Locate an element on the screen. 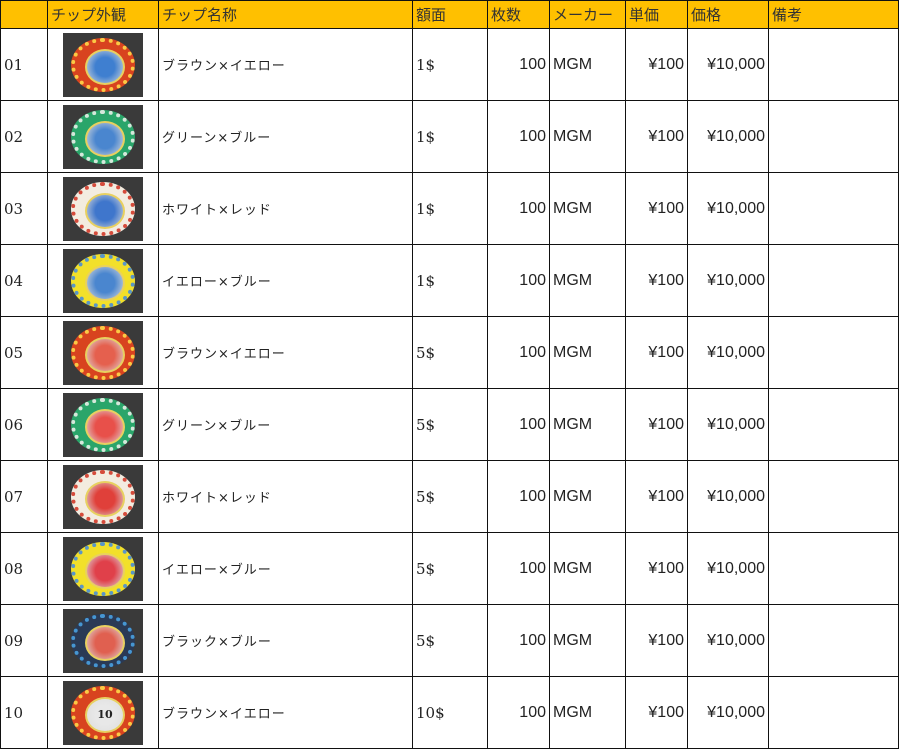  header-face-value: 額面 is located at coordinates (450, 14).